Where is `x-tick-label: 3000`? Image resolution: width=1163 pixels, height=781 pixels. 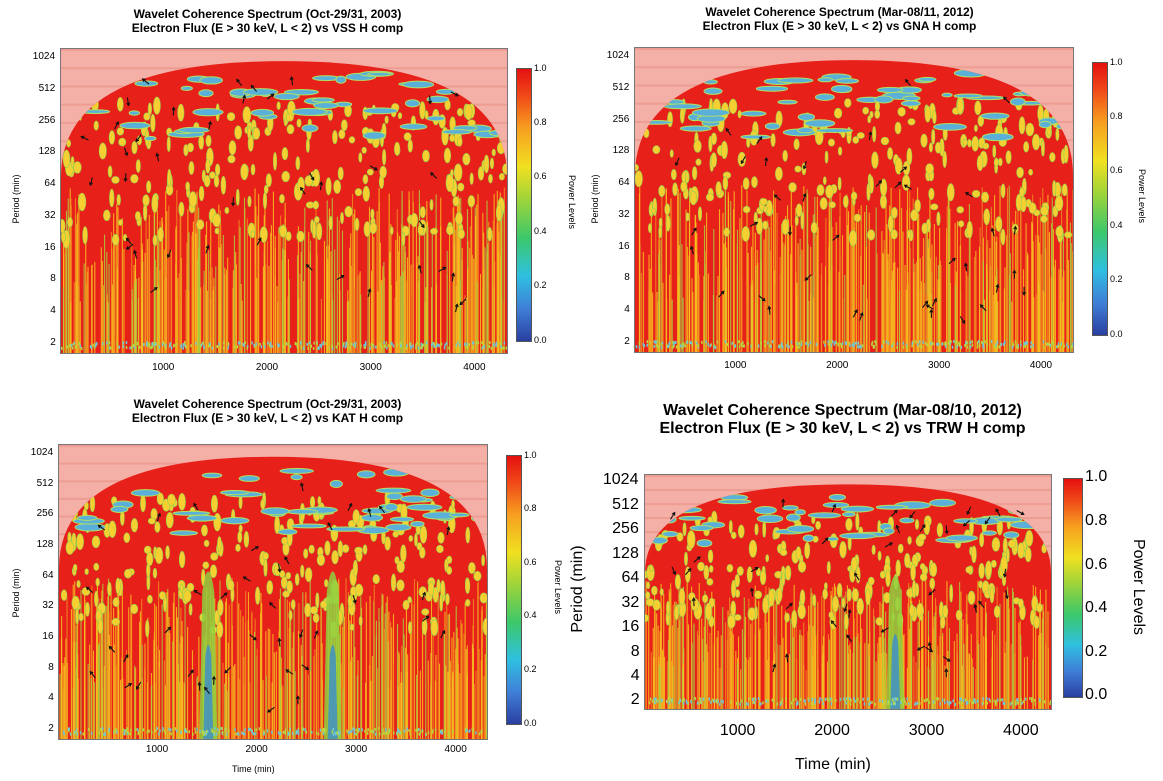 x-tick-label: 3000 is located at coordinates (370, 367).